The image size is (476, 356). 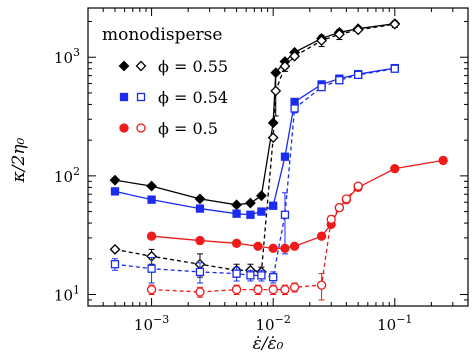 What do you see at coordinates (188, 128) in the screenshot?
I see `legend-label: ϕ = 0.5` at bounding box center [188, 128].